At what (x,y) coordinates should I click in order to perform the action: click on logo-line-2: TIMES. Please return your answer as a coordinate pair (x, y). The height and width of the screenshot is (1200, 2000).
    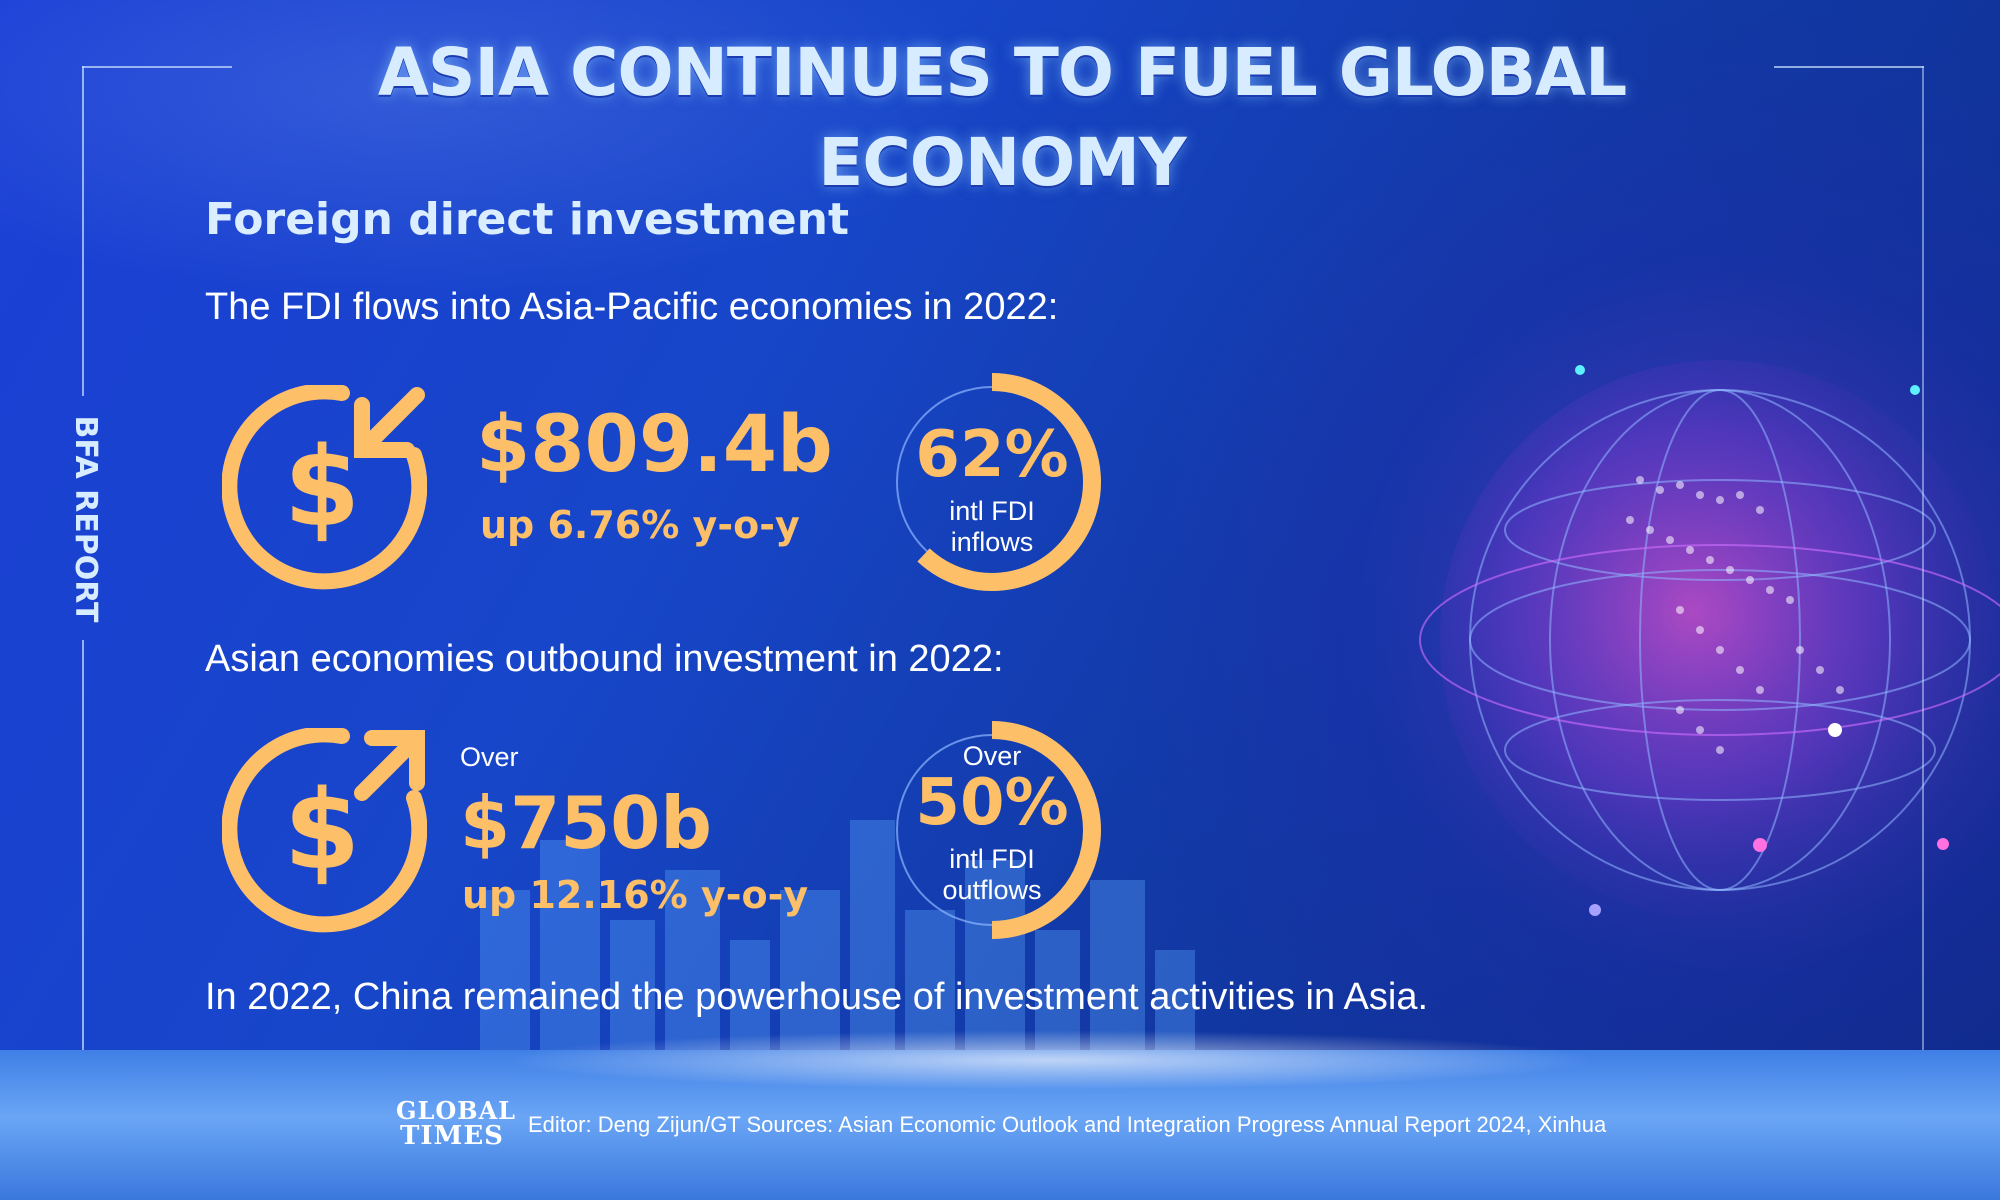
    Looking at the image, I should click on (452, 1136).